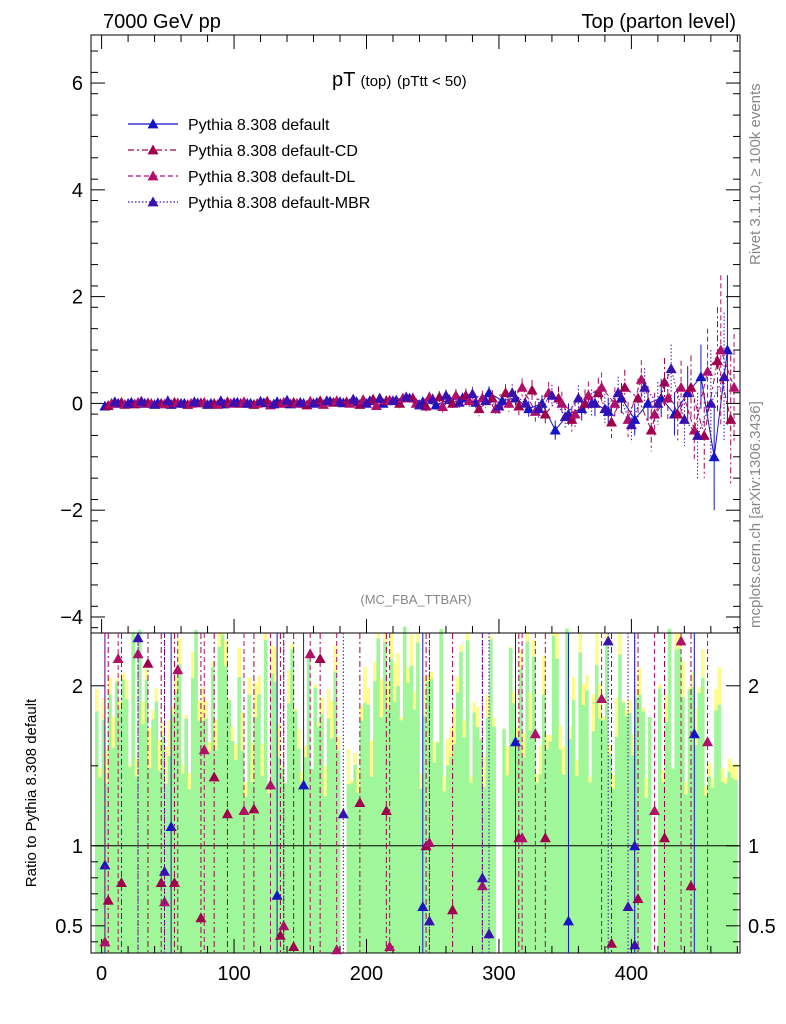 Image resolution: width=786 pixels, height=1024 pixels. What do you see at coordinates (71, 511) in the screenshot?
I see `main-y-tick-label: −2` at bounding box center [71, 511].